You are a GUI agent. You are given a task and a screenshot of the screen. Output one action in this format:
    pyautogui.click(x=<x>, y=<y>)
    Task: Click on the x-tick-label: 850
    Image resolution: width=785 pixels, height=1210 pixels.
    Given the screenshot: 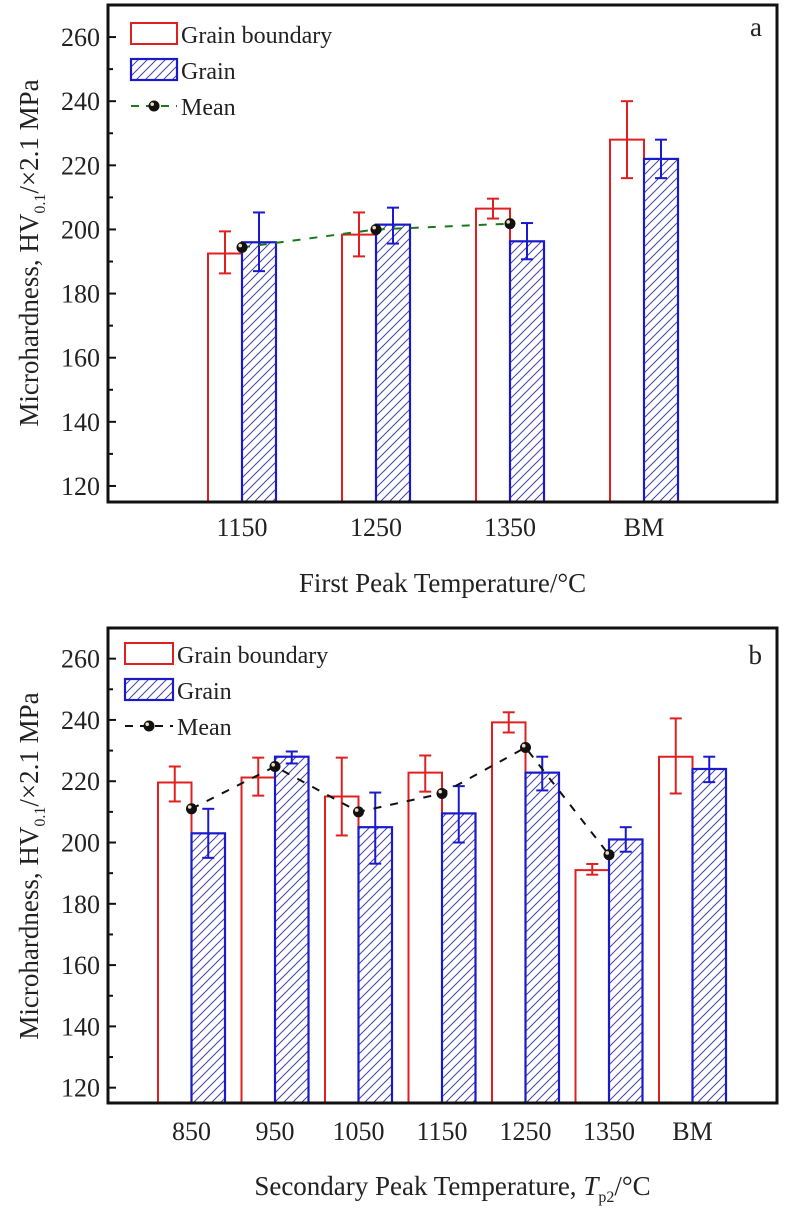 What is the action you would take?
    pyautogui.click(x=191, y=1131)
    